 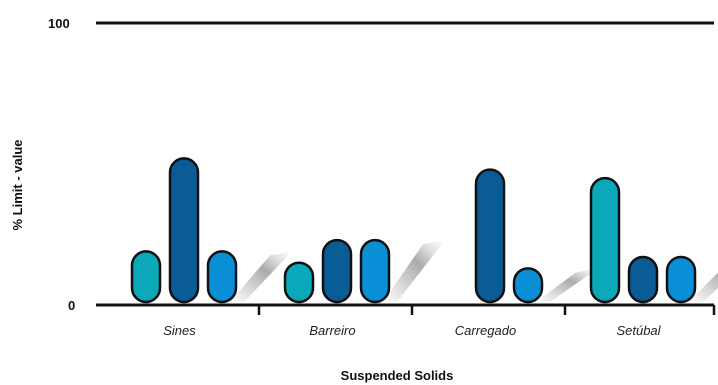 What do you see at coordinates (17, 184) in the screenshot?
I see `y-axis-title: % Limit - value` at bounding box center [17, 184].